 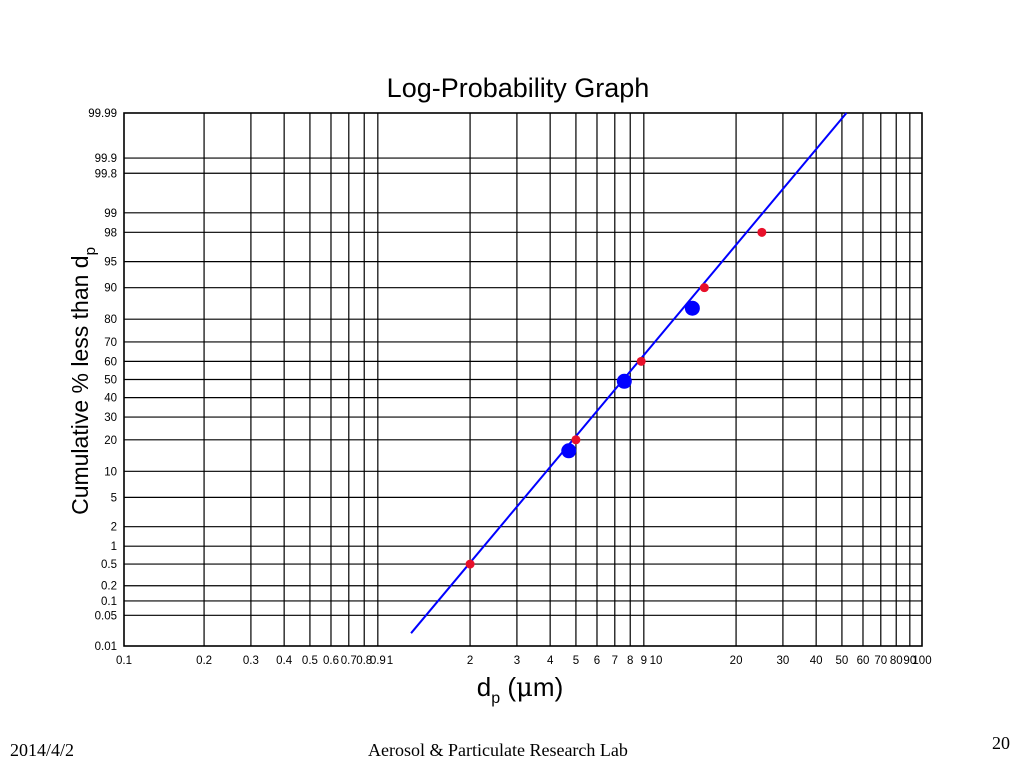 I want to click on x-tick-label: 3, so click(x=517, y=661).